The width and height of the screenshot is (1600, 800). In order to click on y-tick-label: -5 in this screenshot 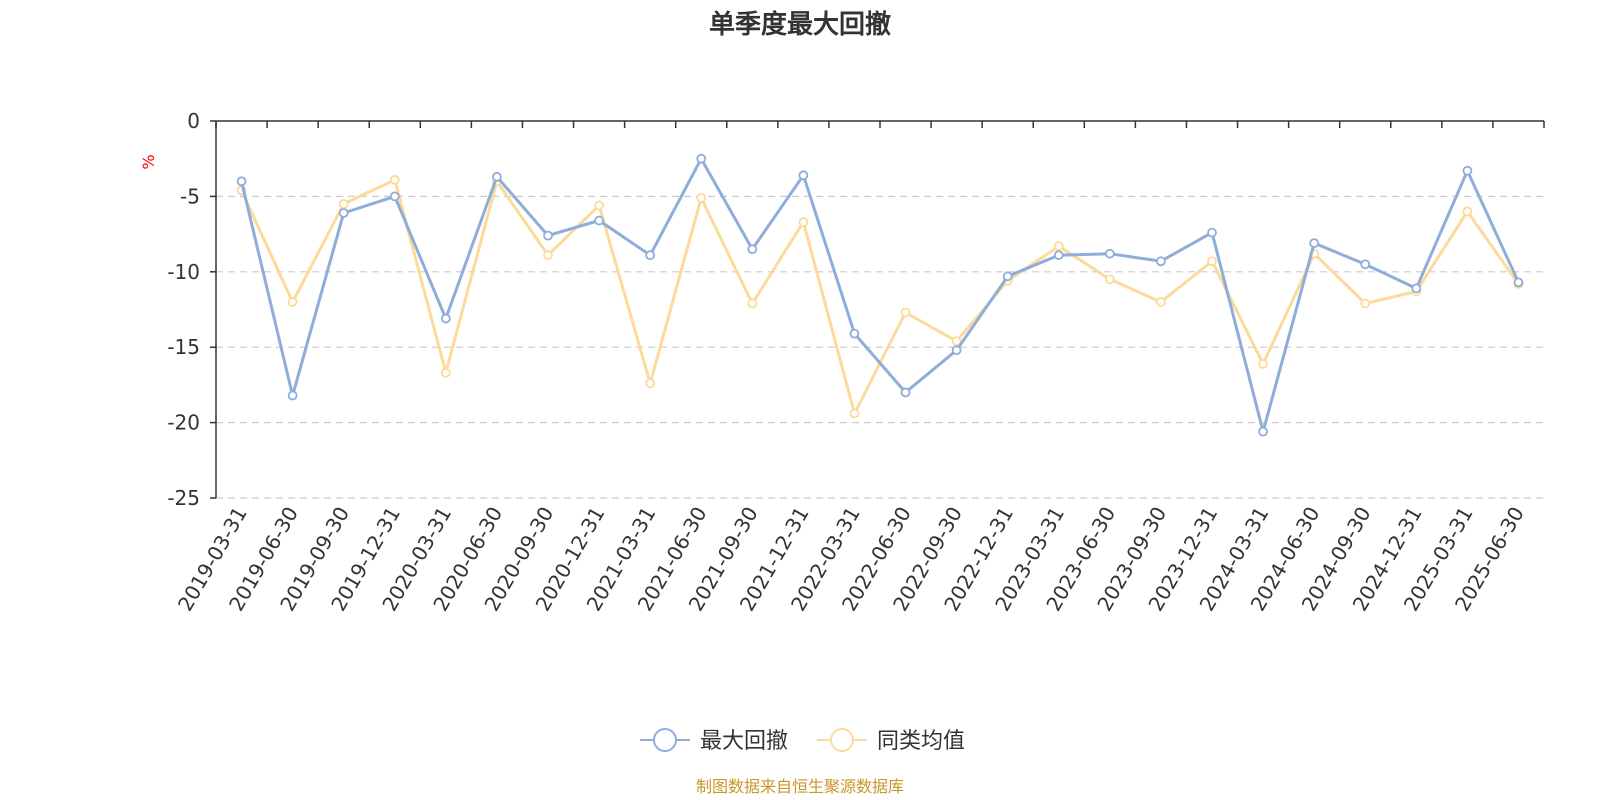, I will do `click(190, 196)`.